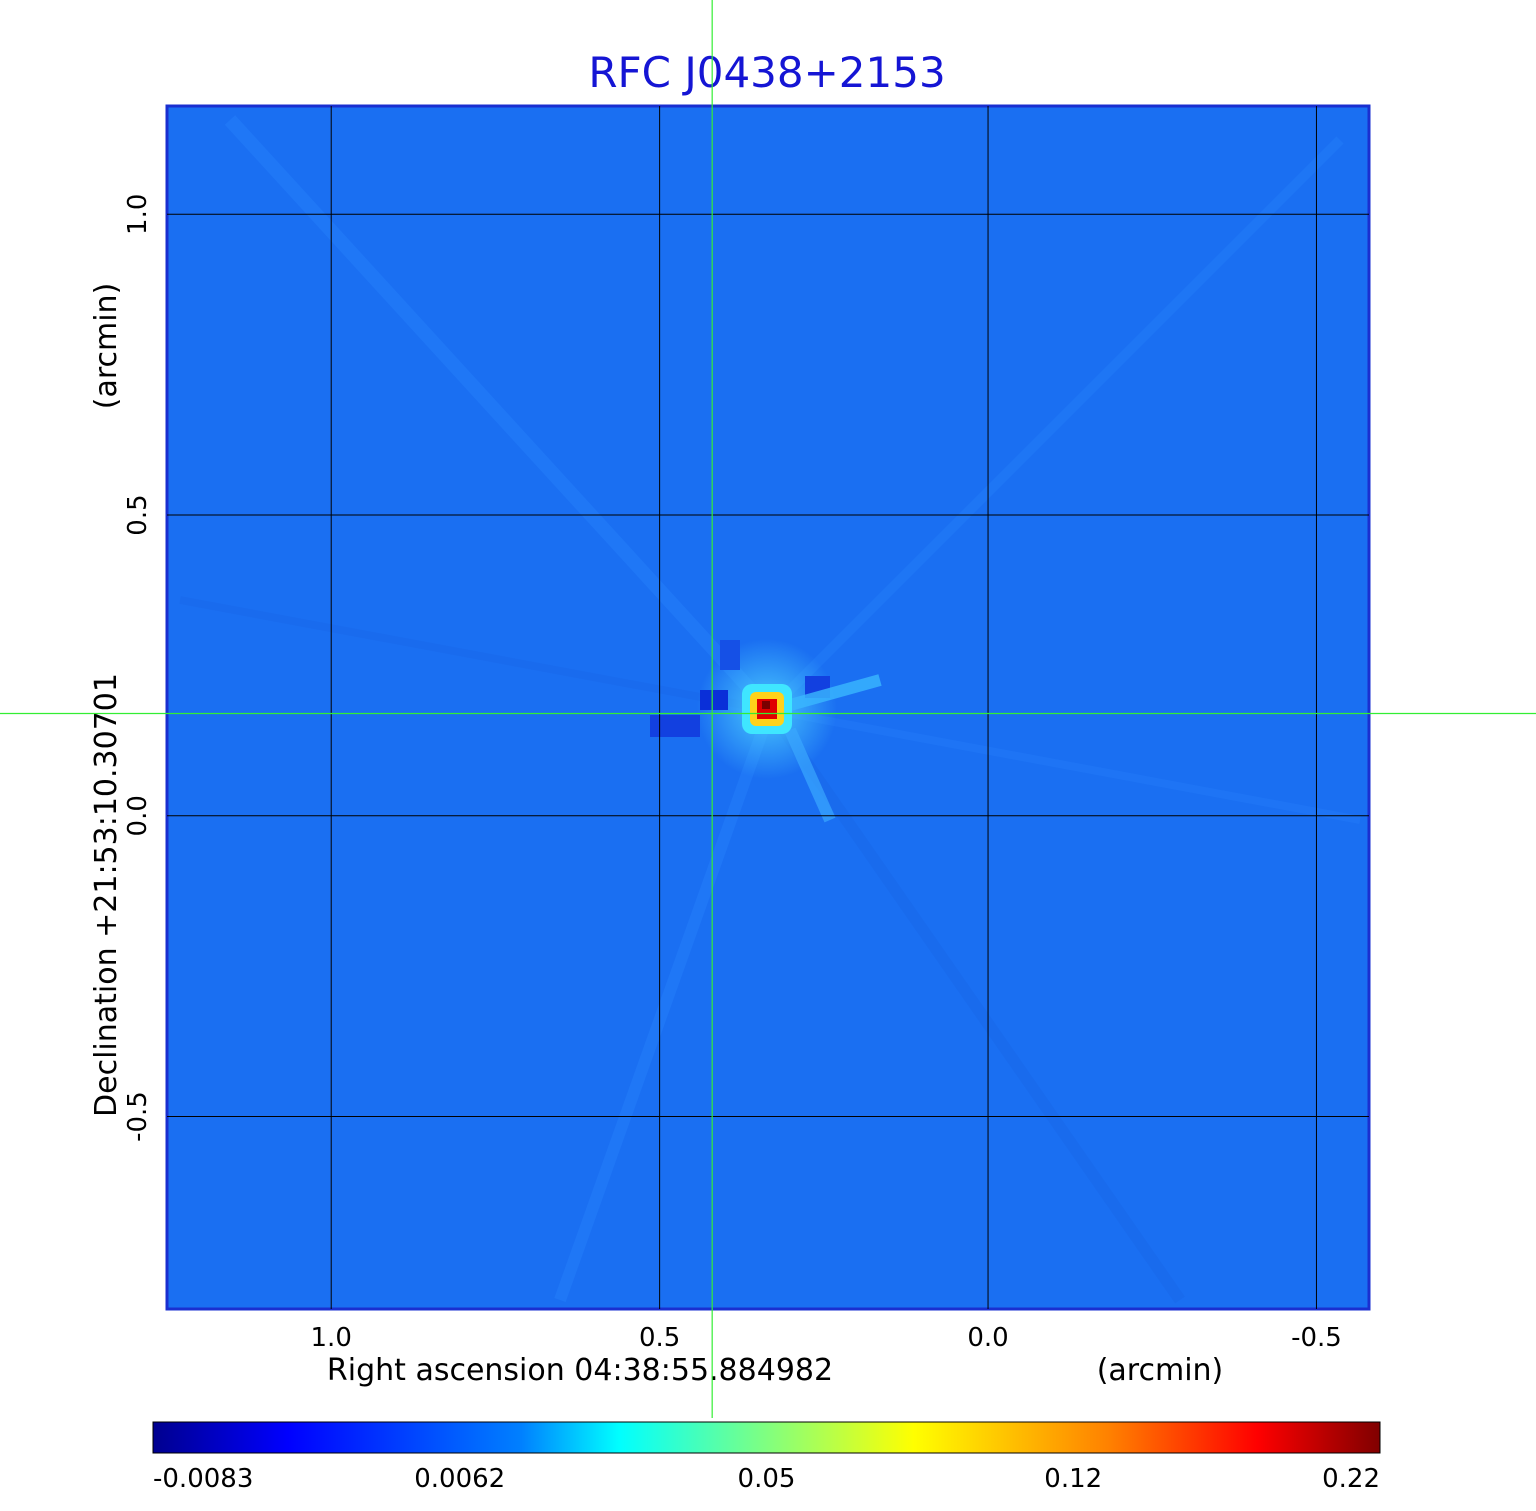 The height and width of the screenshot is (1511, 1536). I want to click on colorbar-tick-labels: -0.0083 0.0062 0.05 0.12 0.22, so click(766, 1479).